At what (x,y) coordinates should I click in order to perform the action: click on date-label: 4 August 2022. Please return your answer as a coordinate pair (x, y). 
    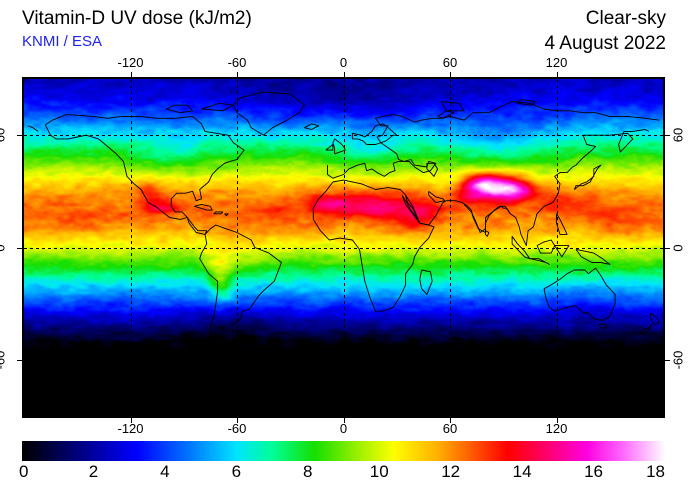
    Looking at the image, I should click on (605, 43).